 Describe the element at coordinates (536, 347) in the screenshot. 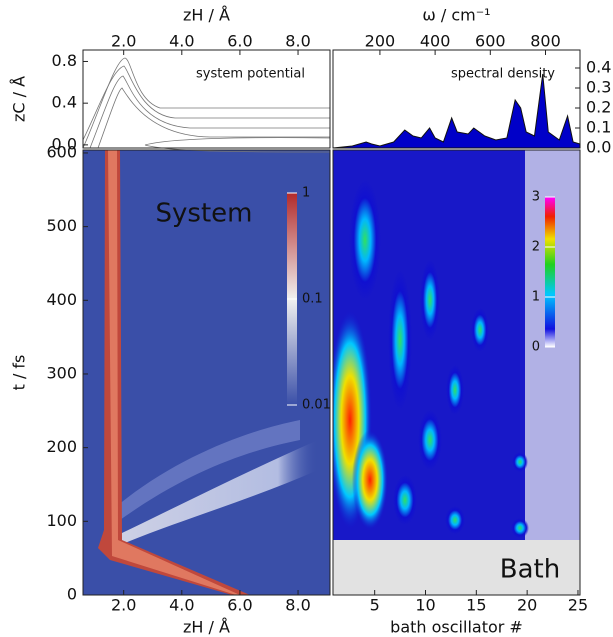

I see `colorbar-tick-label: 0` at that location.